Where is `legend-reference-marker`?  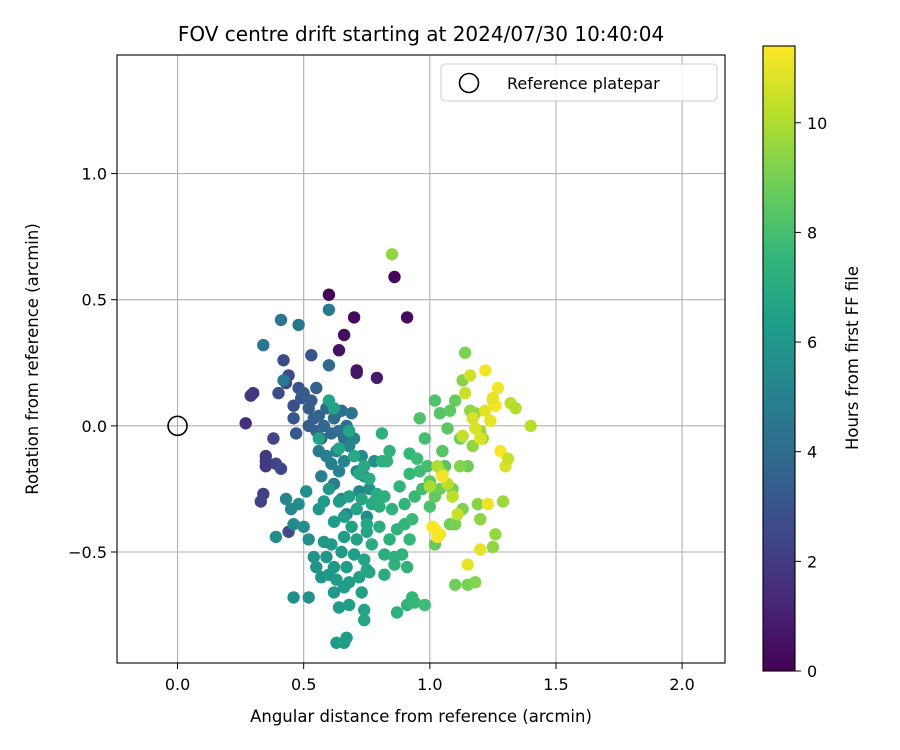
legend-reference-marker is located at coordinates (469, 83).